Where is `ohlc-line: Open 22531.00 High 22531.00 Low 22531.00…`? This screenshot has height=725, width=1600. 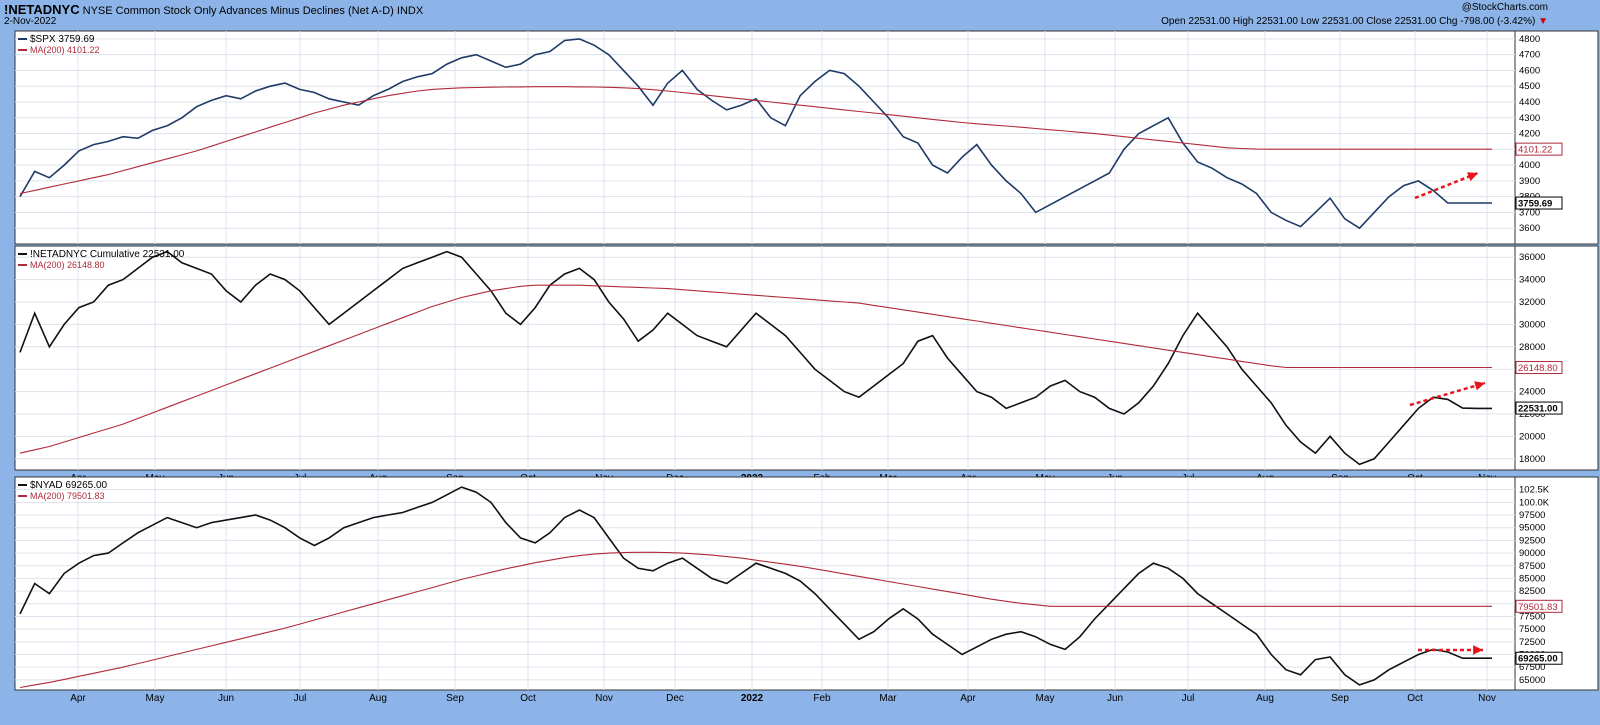 ohlc-line: Open 22531.00 High 22531.00 Low 22531.00… is located at coordinates (1354, 21).